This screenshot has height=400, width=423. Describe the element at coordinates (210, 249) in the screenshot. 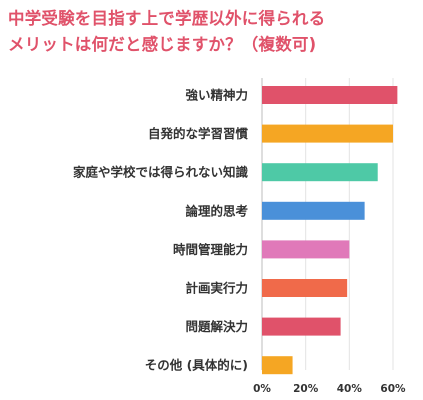

I see `category-label-4: 時間管理能力` at that location.